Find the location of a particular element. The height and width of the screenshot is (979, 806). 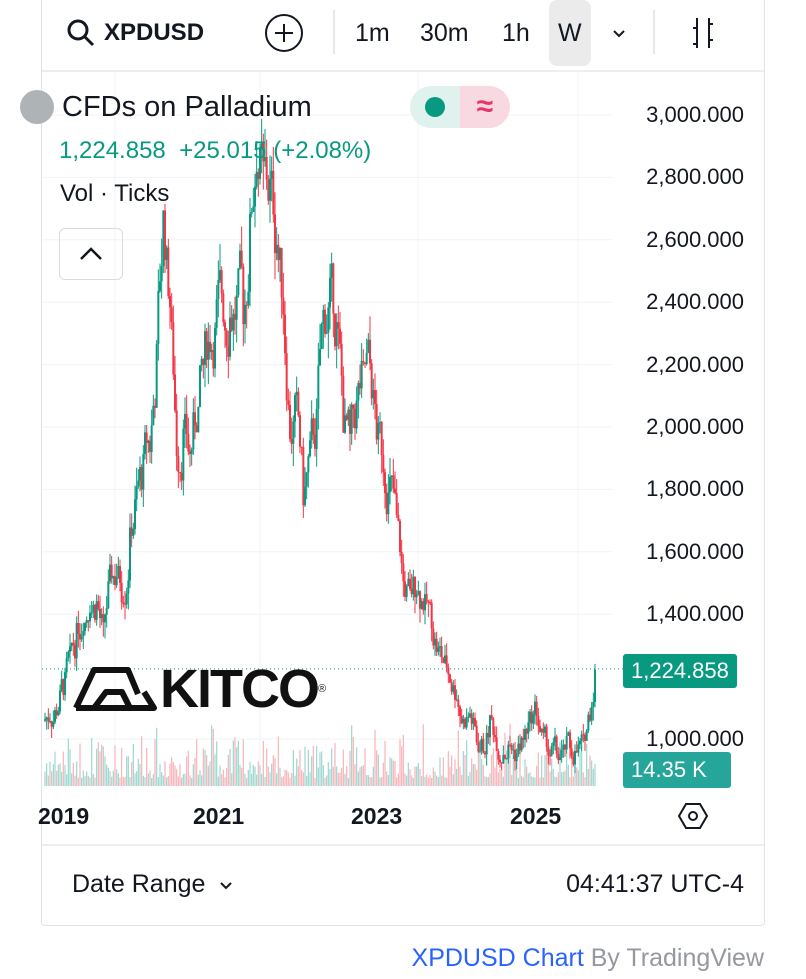

symbol-search: XPDUSD is located at coordinates (135, 33).